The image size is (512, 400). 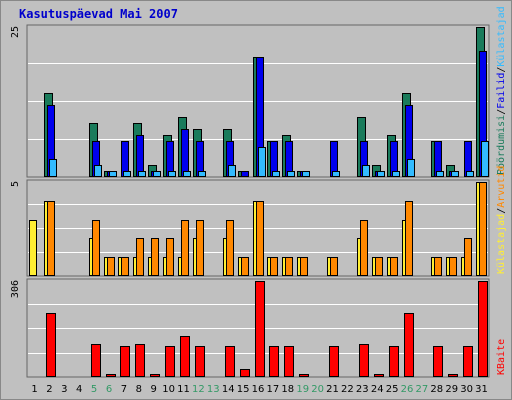 What do you see at coordinates (302, 389) in the screenshot?
I see `day-label: 19` at bounding box center [302, 389].